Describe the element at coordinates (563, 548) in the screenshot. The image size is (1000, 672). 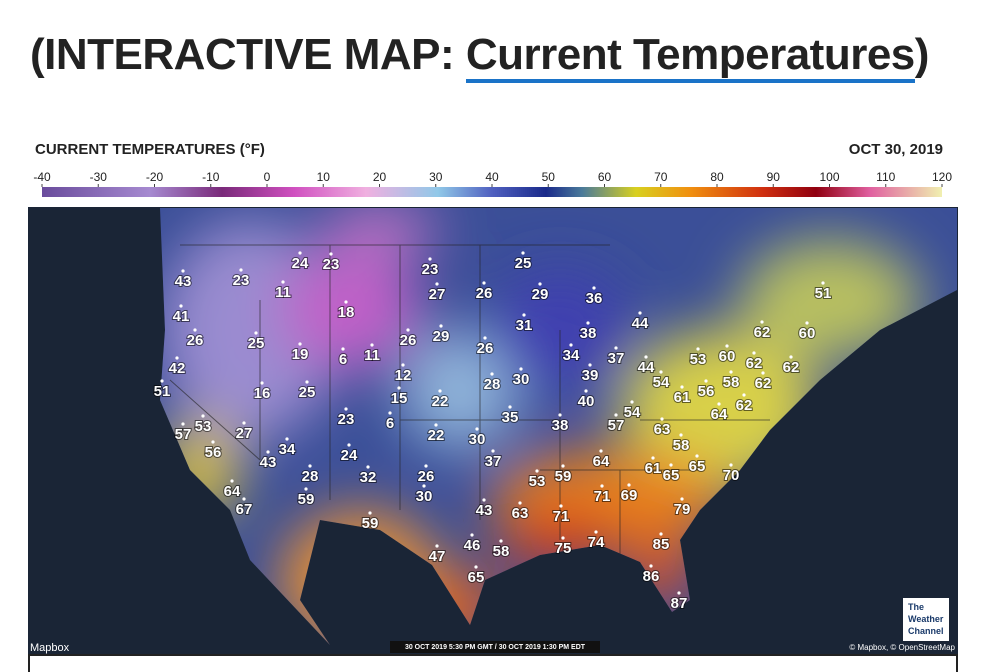
I see `temperature-label: 75` at that location.